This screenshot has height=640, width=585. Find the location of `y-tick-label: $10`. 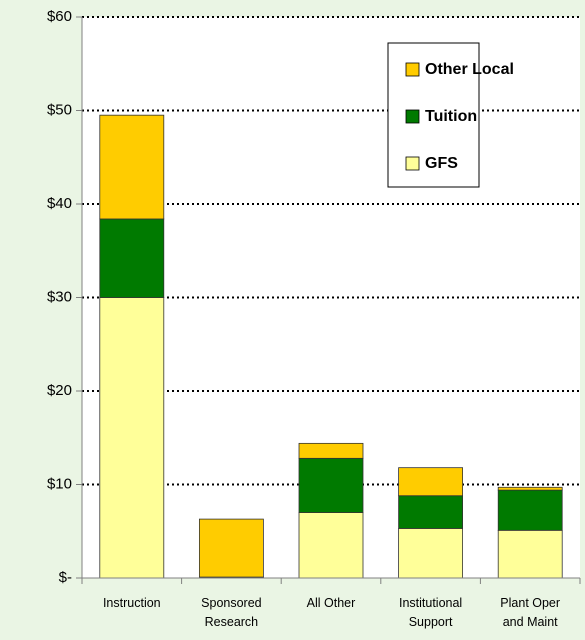

y-tick-label: $10 is located at coordinates (59, 483).